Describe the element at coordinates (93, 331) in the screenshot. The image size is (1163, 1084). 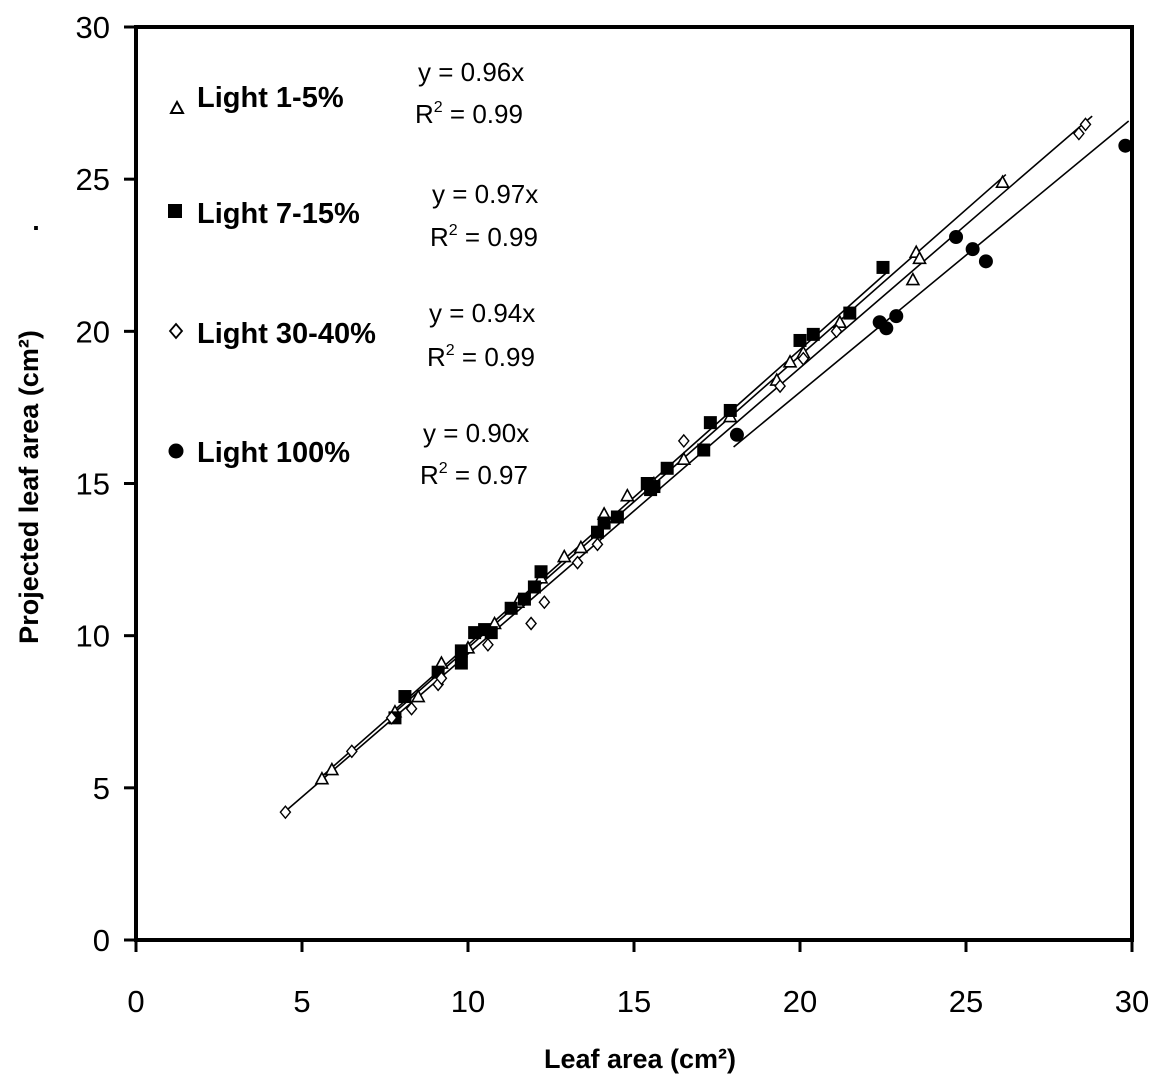
I see `y-tick-label: 20` at that location.